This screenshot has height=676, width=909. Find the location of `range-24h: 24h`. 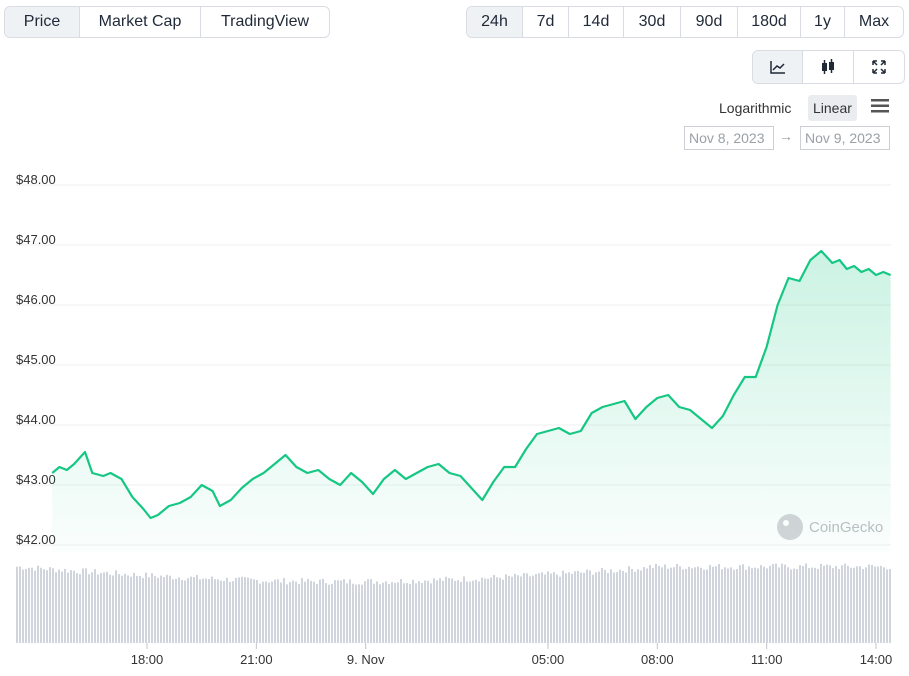

range-24h: 24h is located at coordinates (495, 22).